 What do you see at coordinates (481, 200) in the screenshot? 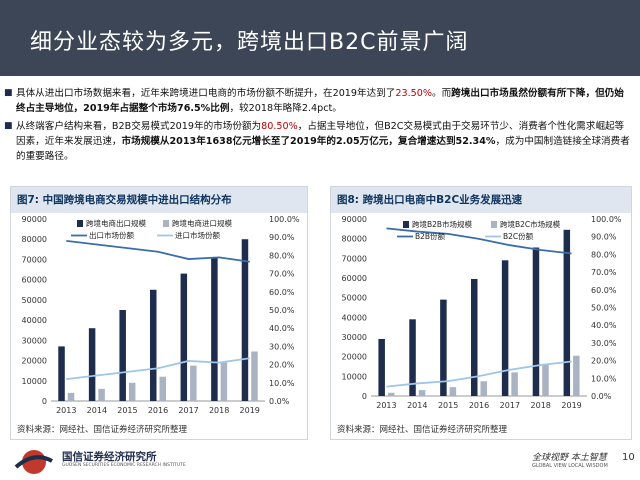
I see `figure-caption: 图8: 跨境出口电商中B2C业务发展迅速` at bounding box center [481, 200].